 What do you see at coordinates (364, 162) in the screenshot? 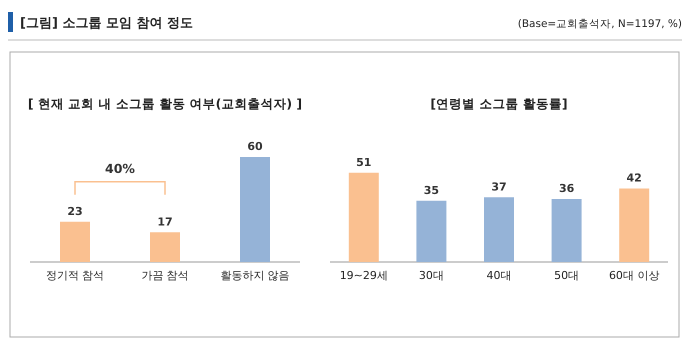
I see `data-label: 51` at bounding box center [364, 162].